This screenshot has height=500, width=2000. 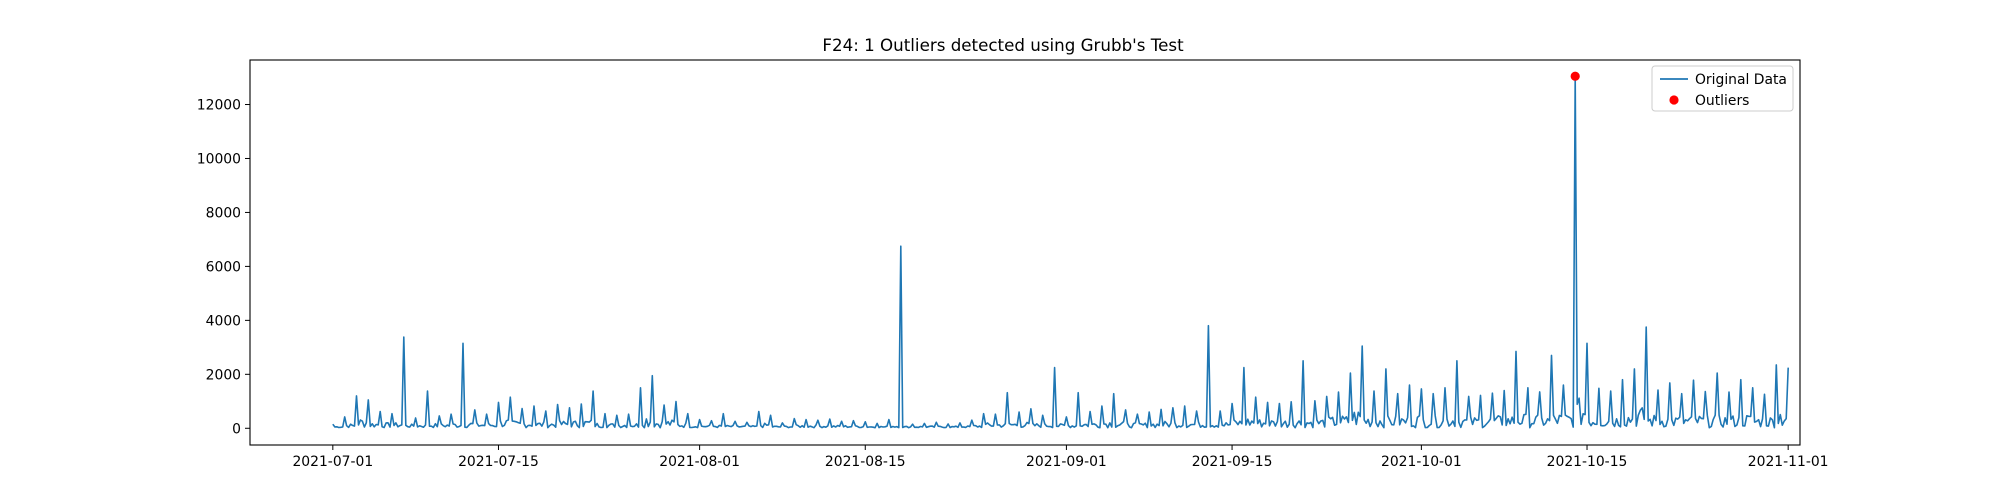 What do you see at coordinates (1587, 462) in the screenshot?
I see `x-tick-label: 2021-10-15` at bounding box center [1587, 462].